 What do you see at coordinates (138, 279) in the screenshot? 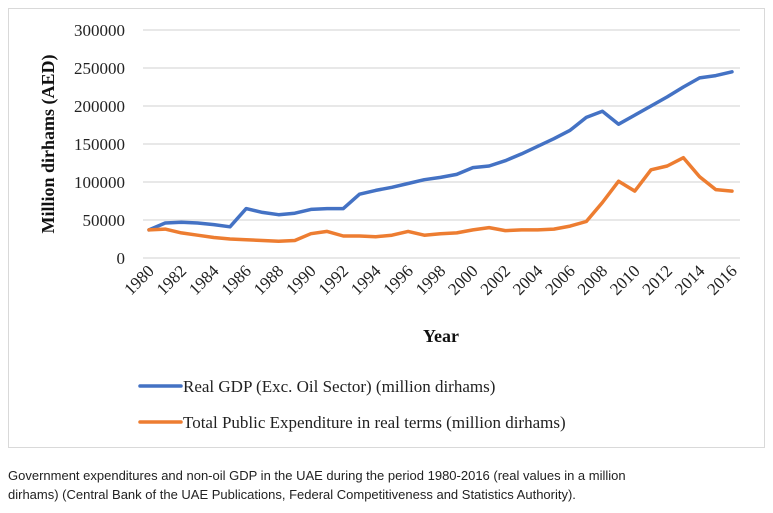
I see `x-tick-label: 1980` at bounding box center [138, 279].